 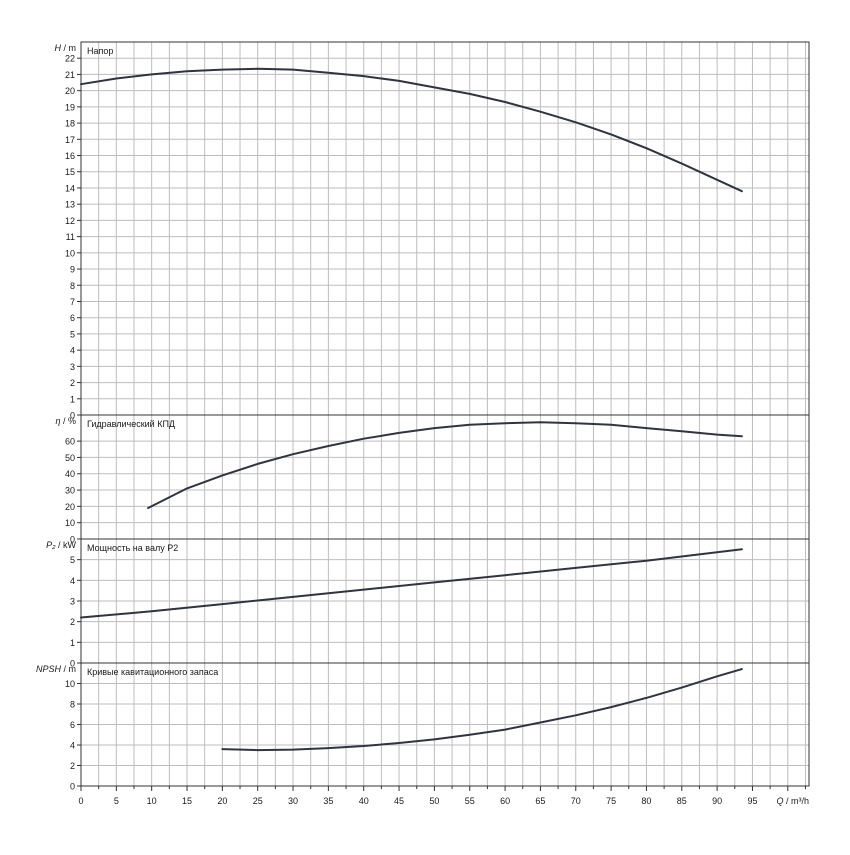 What do you see at coordinates (116, 801) in the screenshot?
I see `x-tick-label: 5` at bounding box center [116, 801].